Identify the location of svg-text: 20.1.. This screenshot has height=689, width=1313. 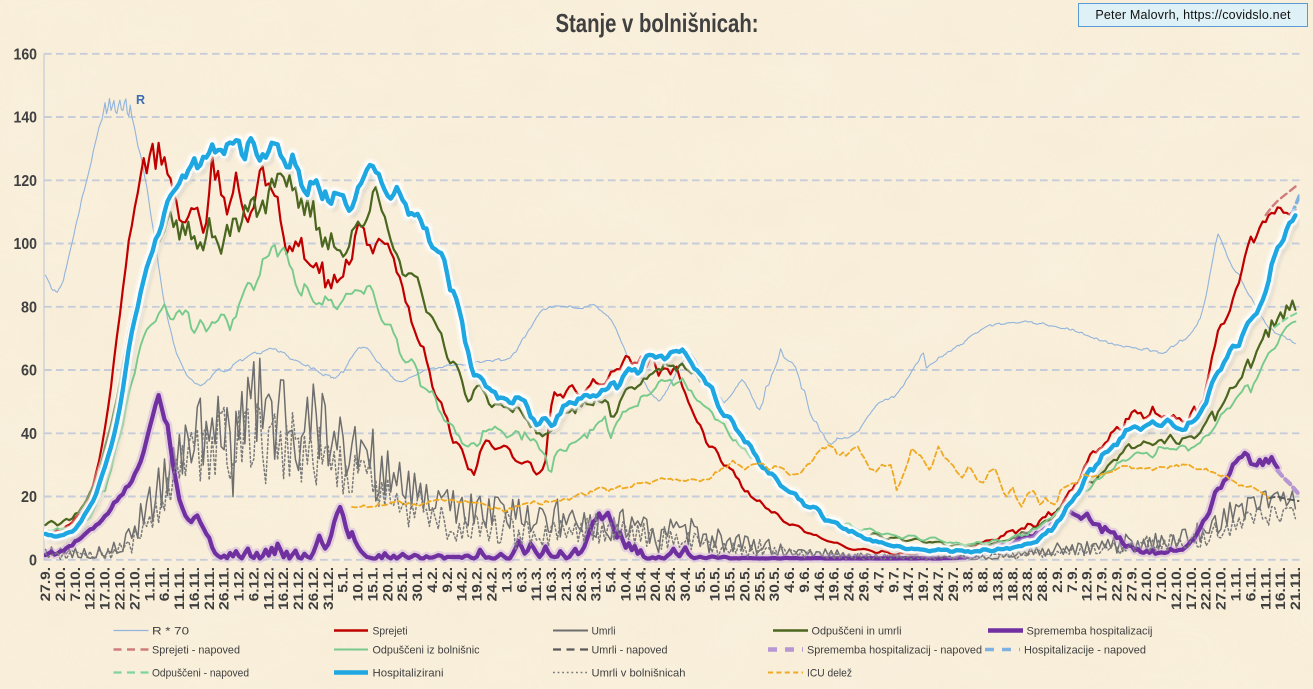
(387, 584).